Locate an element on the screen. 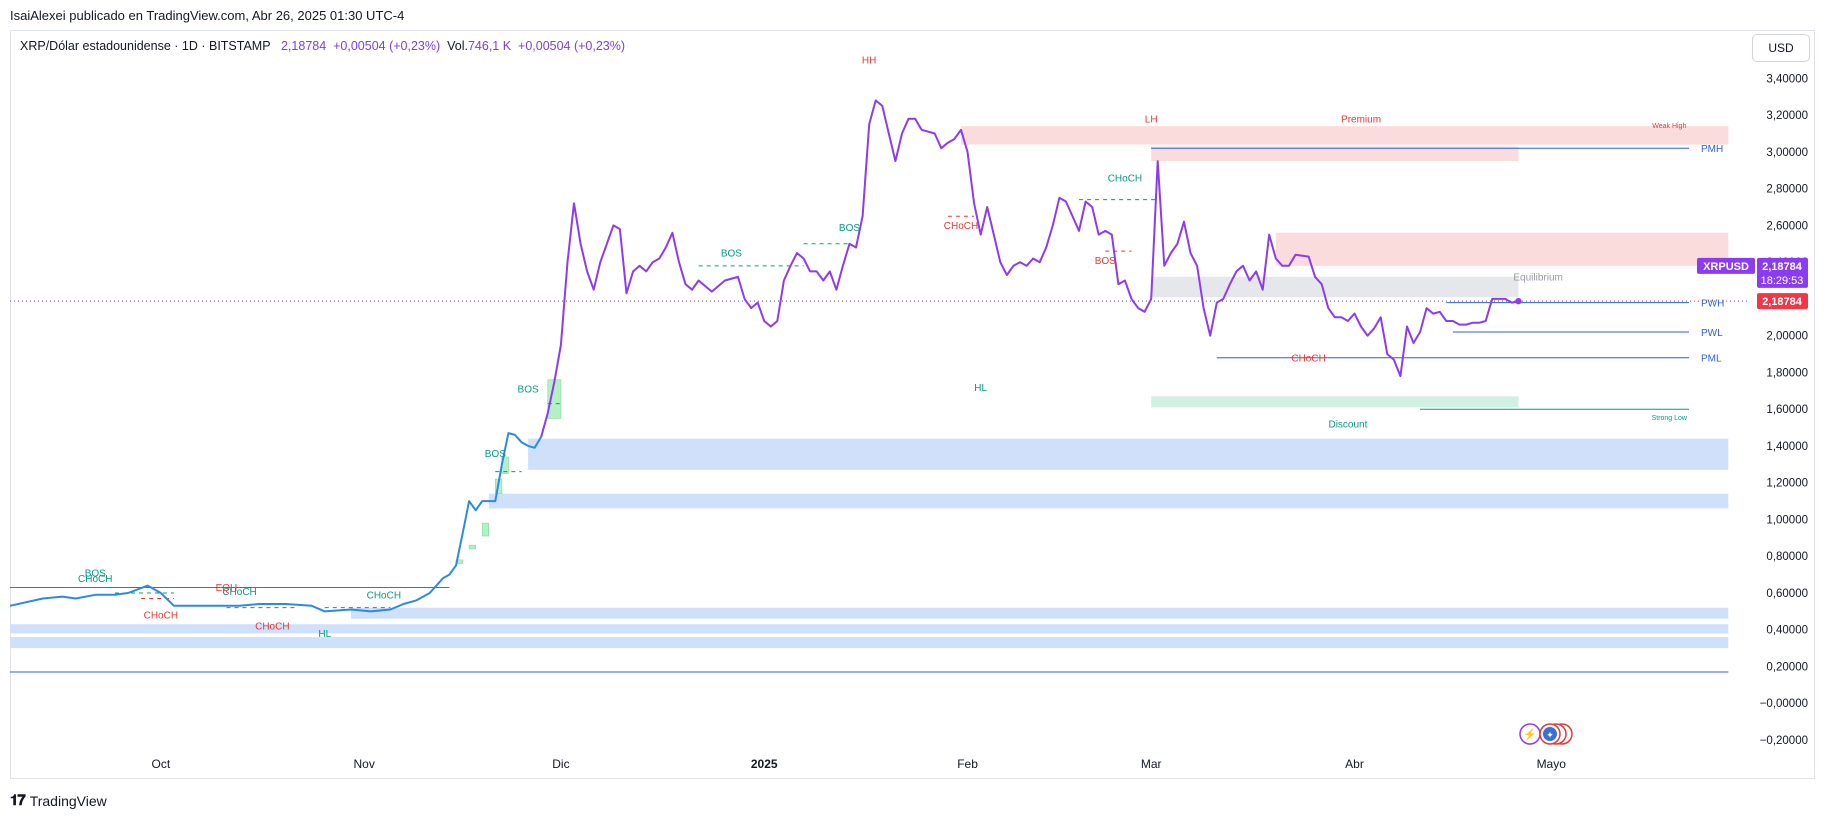 This screenshot has height=819, width=1826. level-label: PMH is located at coordinates (1712, 149).